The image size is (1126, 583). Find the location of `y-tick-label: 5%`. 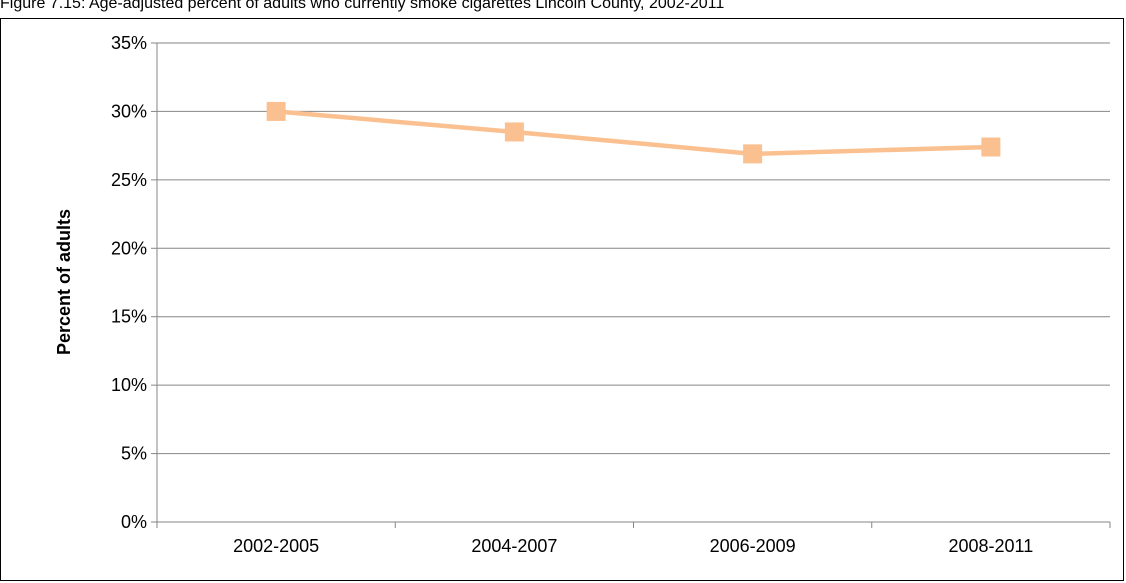

y-tick-label: 5% is located at coordinates (134, 454).